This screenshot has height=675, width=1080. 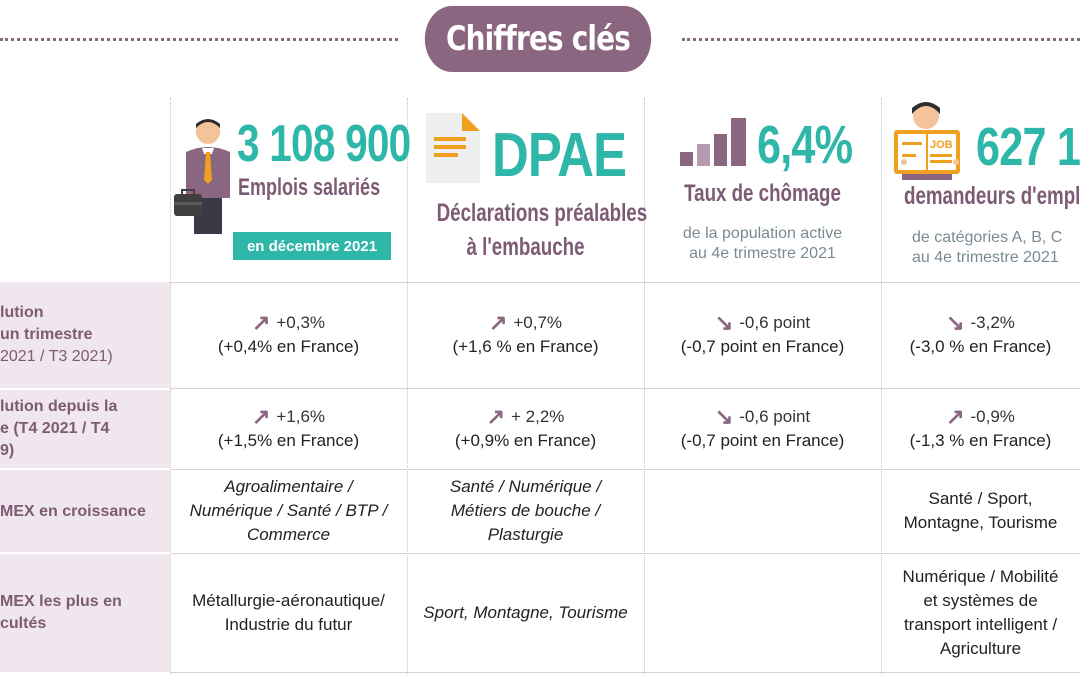 What do you see at coordinates (525, 612) in the screenshot?
I see `cell-difficulties-dpae: Sport, Montagne, Tourisme` at bounding box center [525, 612].